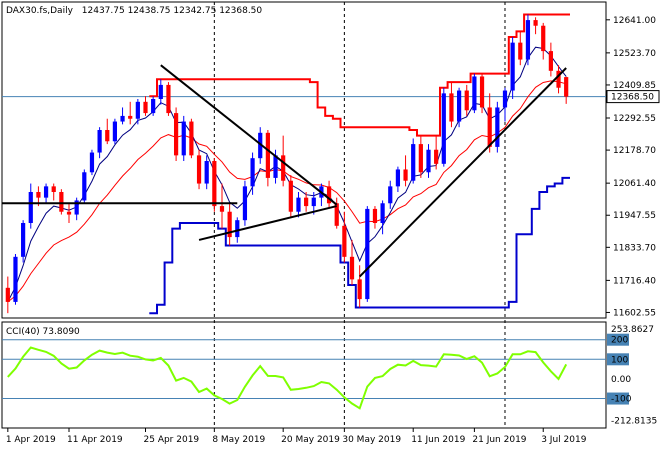 This screenshot has height=450, width=660. What do you see at coordinates (238, 440) in the screenshot?
I see `x-tick-label: 8 May 2019` at bounding box center [238, 440].